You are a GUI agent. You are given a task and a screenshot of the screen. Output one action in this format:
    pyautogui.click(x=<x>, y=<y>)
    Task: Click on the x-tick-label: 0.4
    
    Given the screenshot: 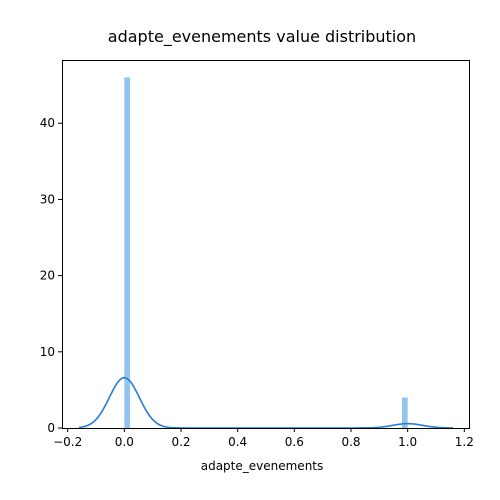 What is the action you would take?
    pyautogui.click(x=237, y=442)
    